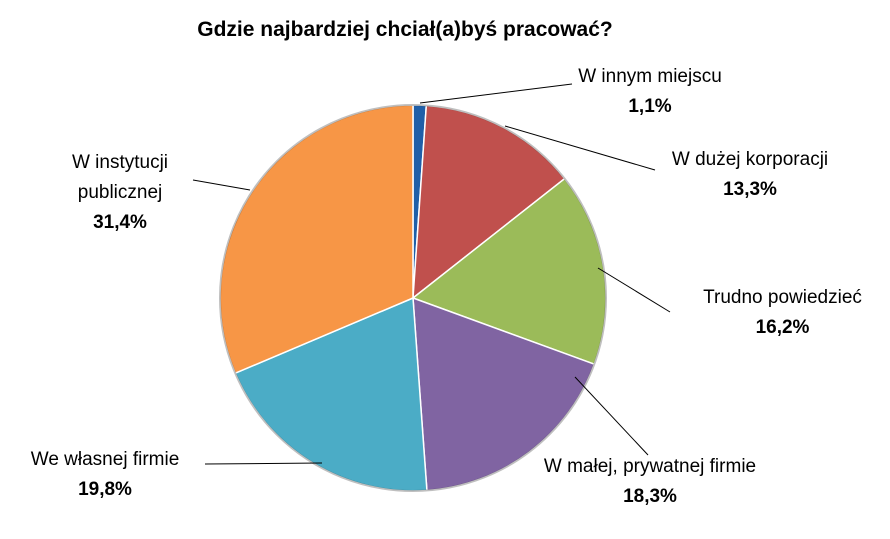 This screenshot has height=539, width=890. What do you see at coordinates (120, 177) in the screenshot?
I see `category-label: W instytucji publicznej` at bounding box center [120, 177].